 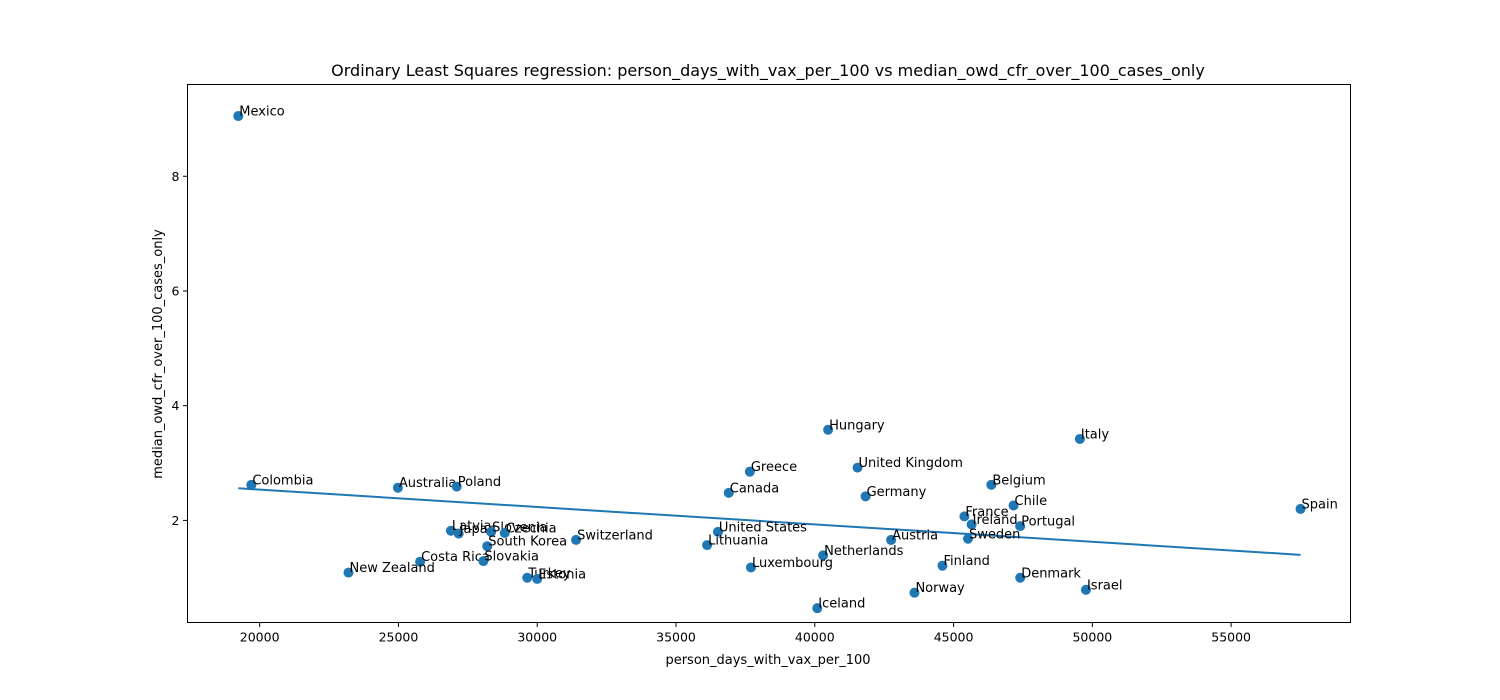 What do you see at coordinates (1051, 573) in the screenshot?
I see `point-label: Denmark` at bounding box center [1051, 573].